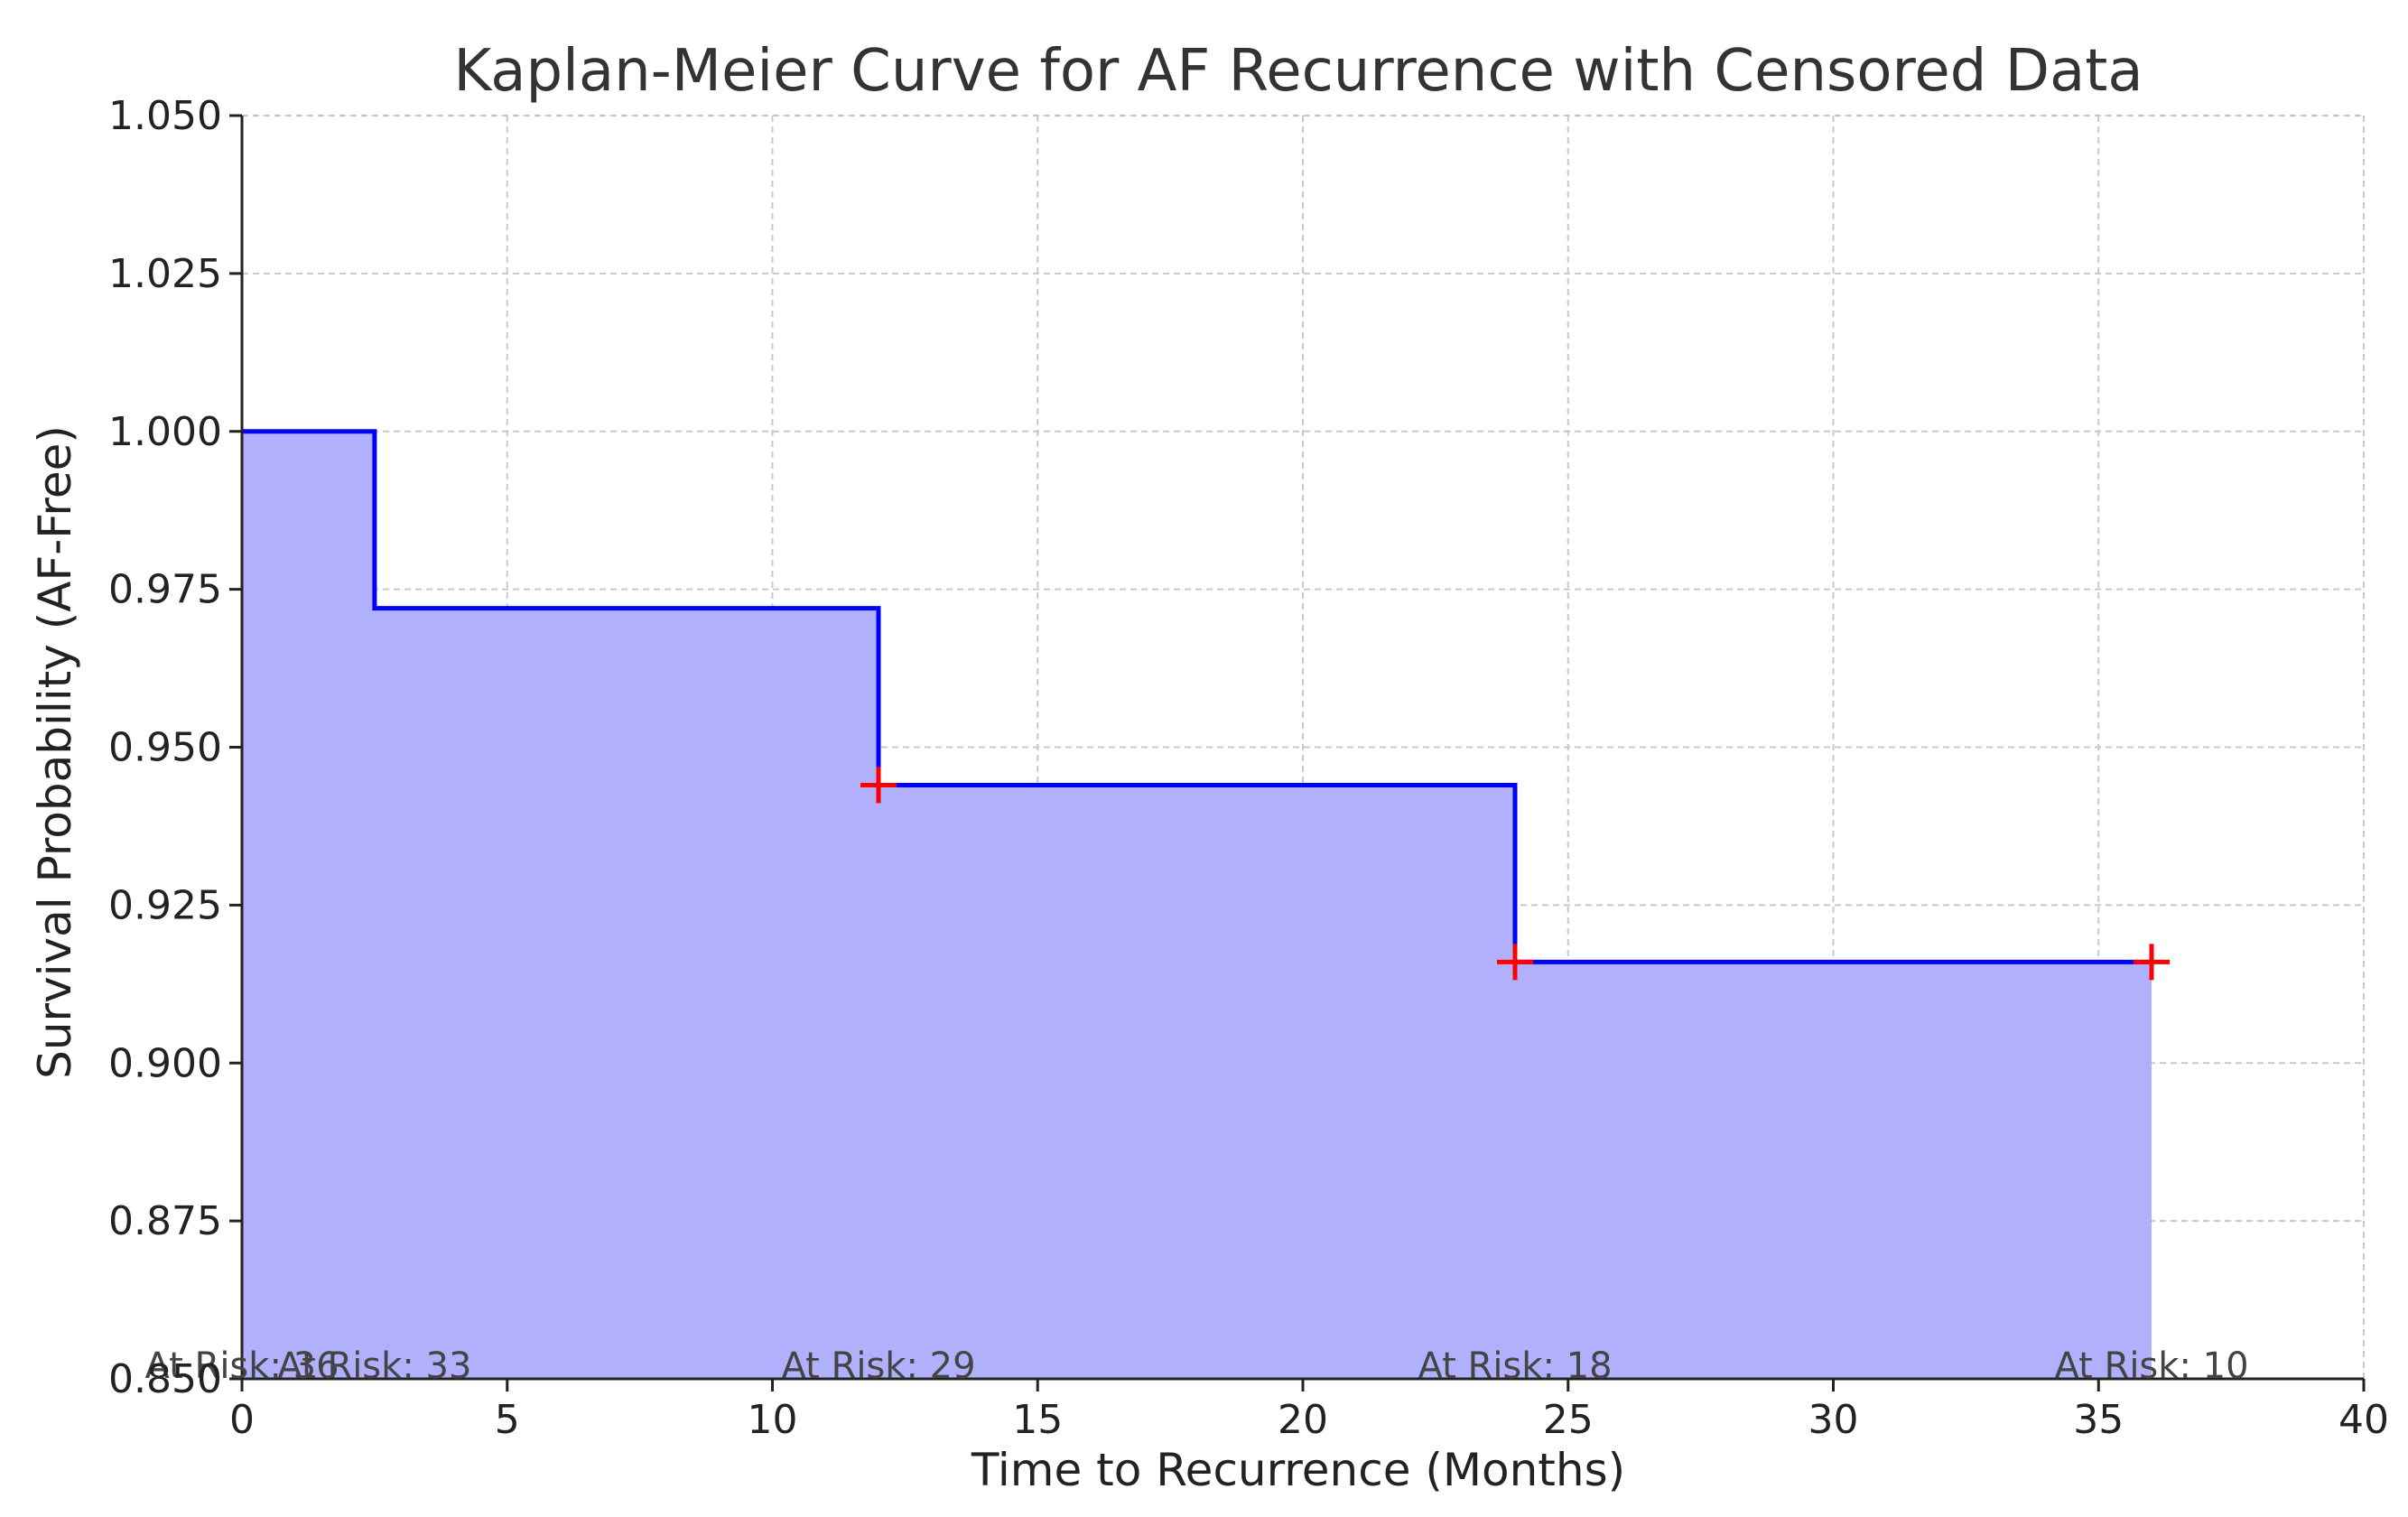 This screenshot has height=1517, width=2408. What do you see at coordinates (2098, 1420) in the screenshot?
I see `x-tick-label-7: 35` at bounding box center [2098, 1420].